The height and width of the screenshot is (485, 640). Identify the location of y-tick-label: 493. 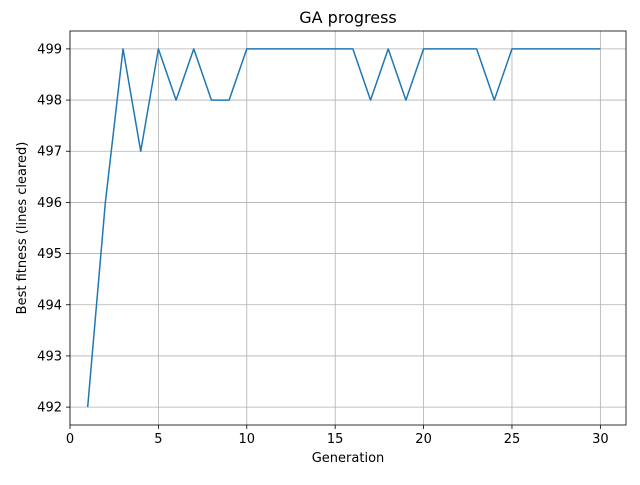
(49, 356).